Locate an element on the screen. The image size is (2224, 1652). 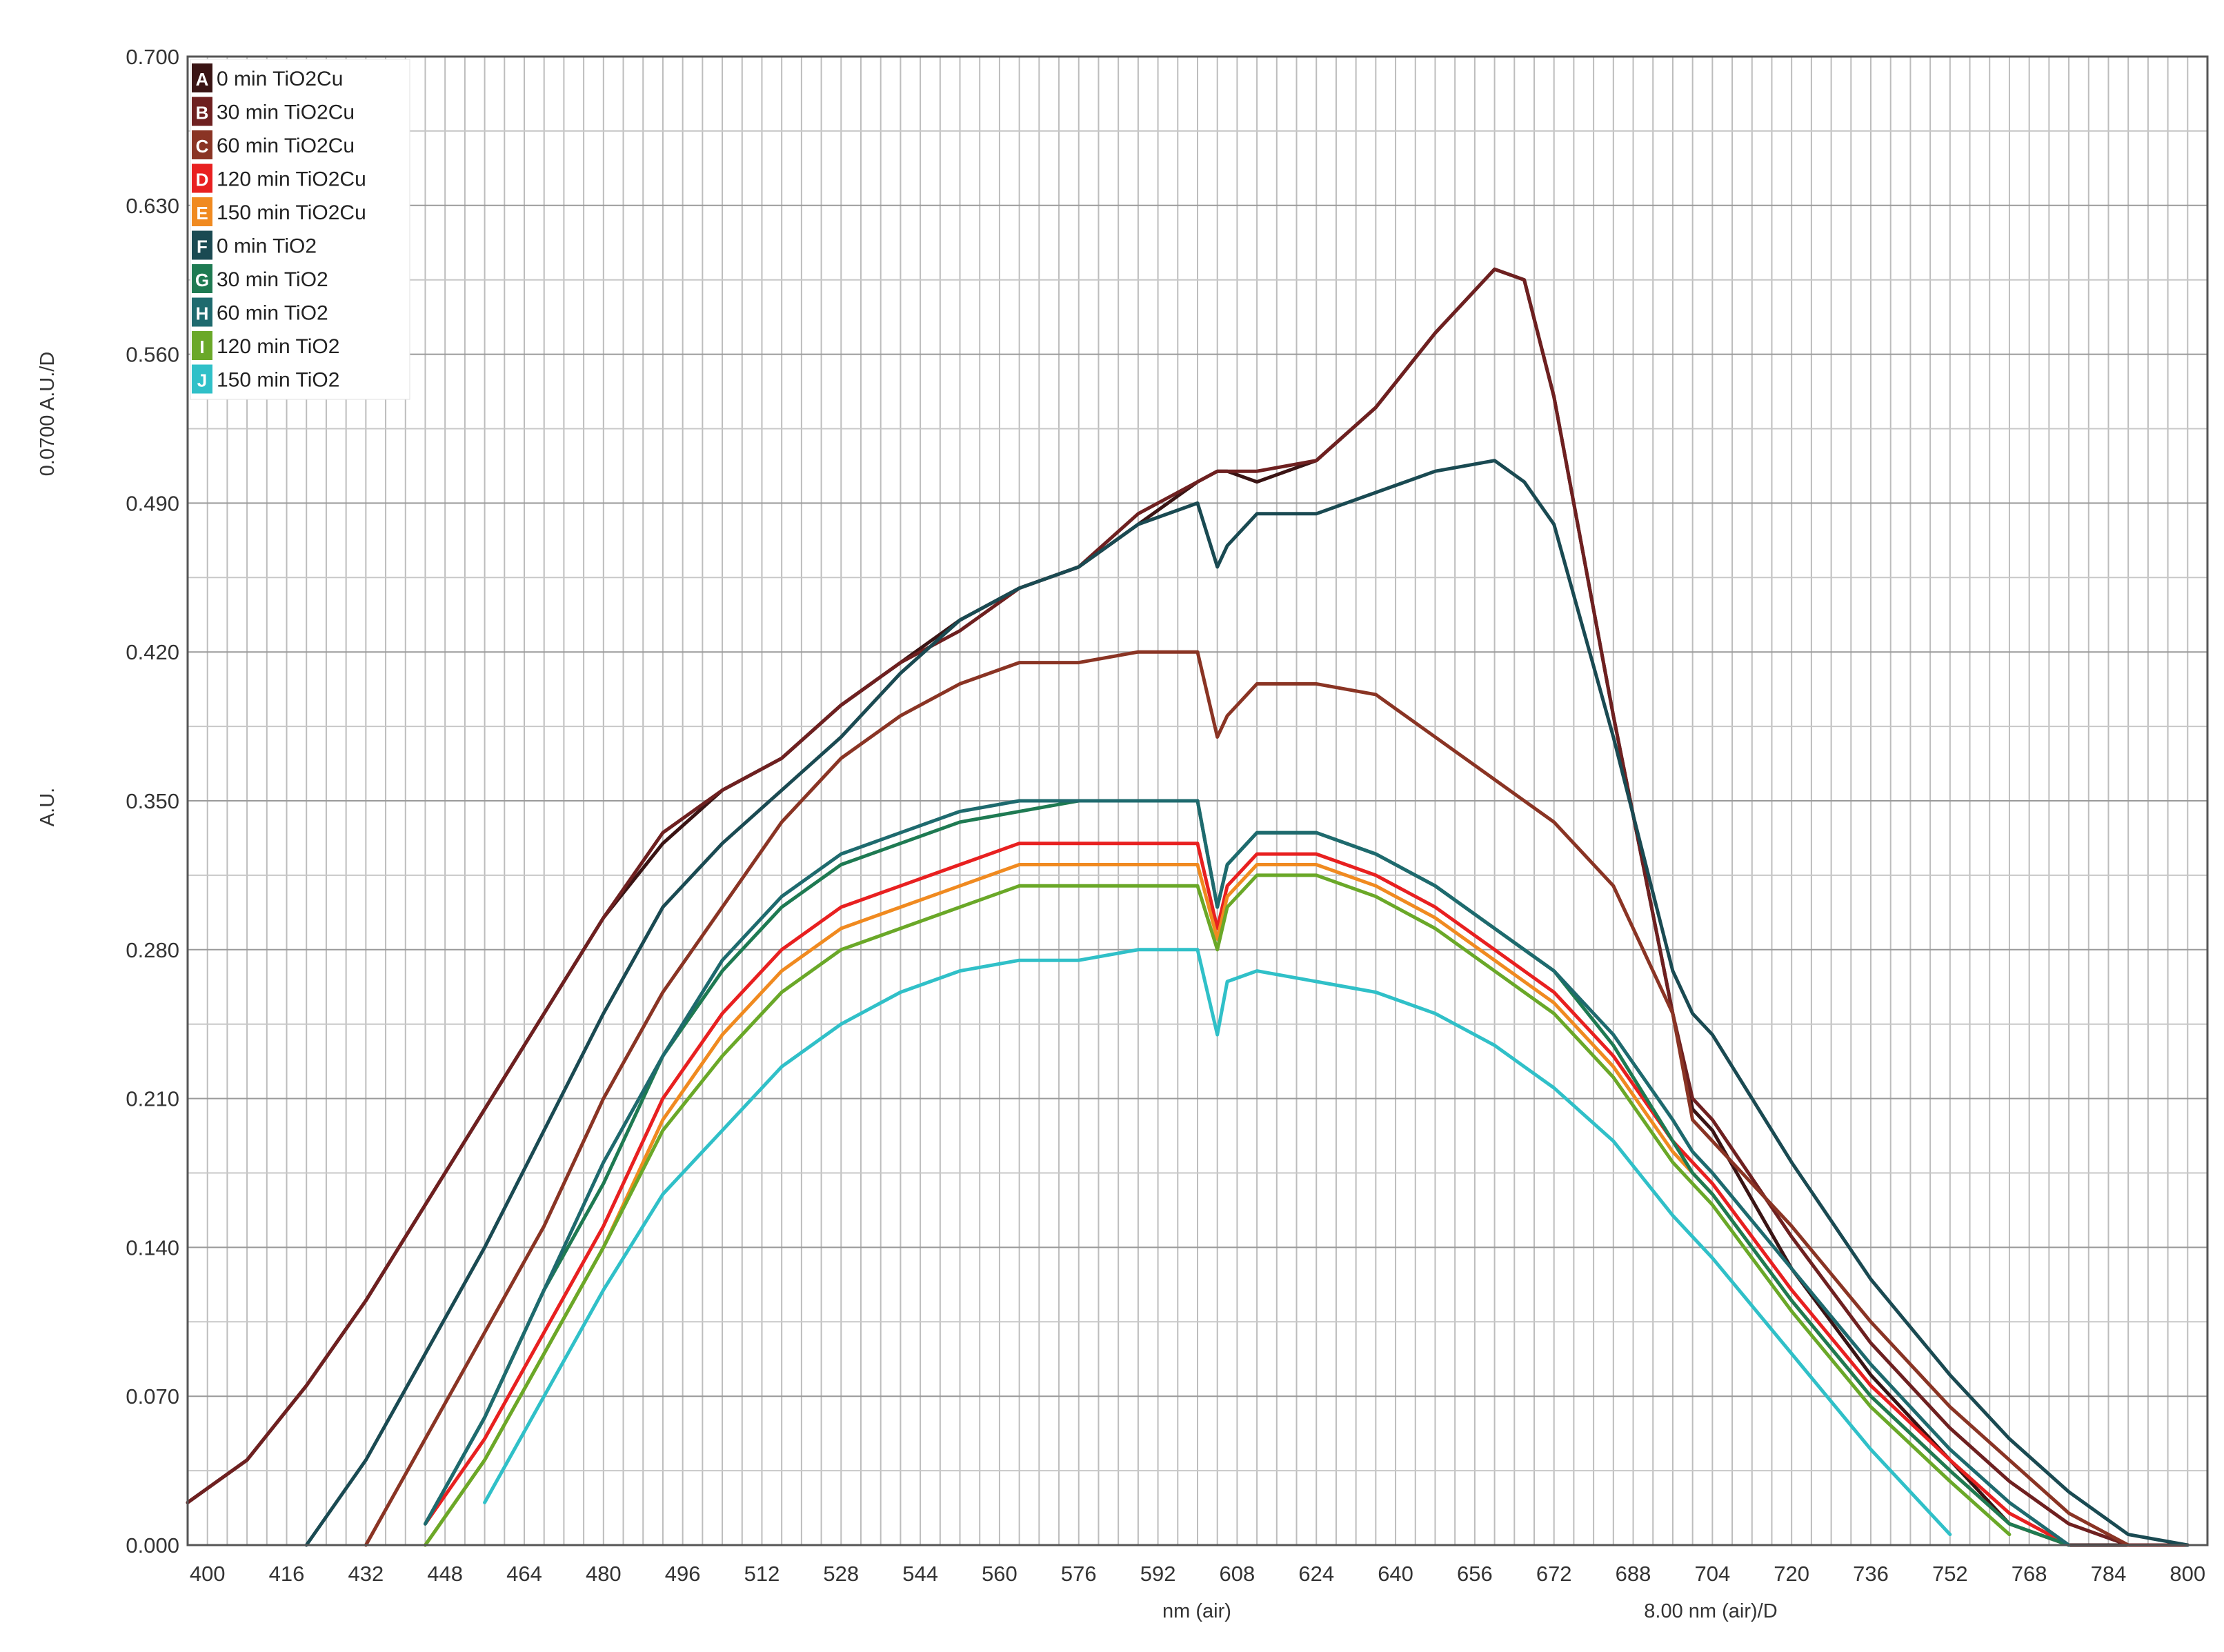
legend-letter: E is located at coordinates (202, 213).